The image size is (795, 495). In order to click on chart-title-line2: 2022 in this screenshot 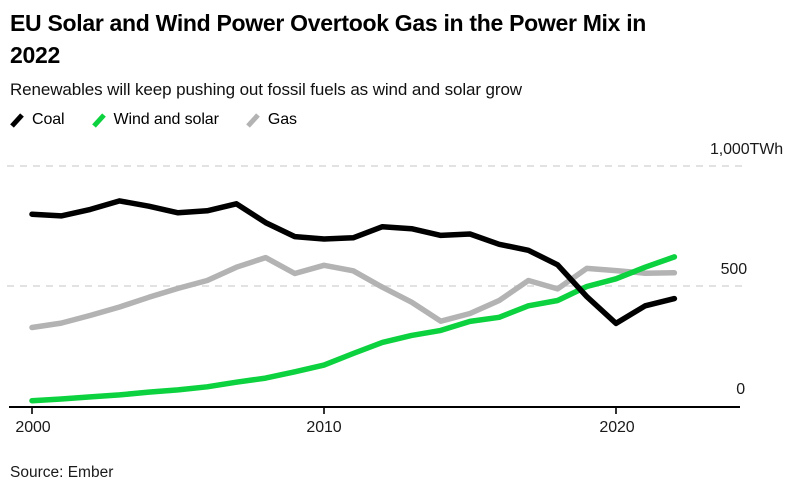, I will do `click(35, 54)`.